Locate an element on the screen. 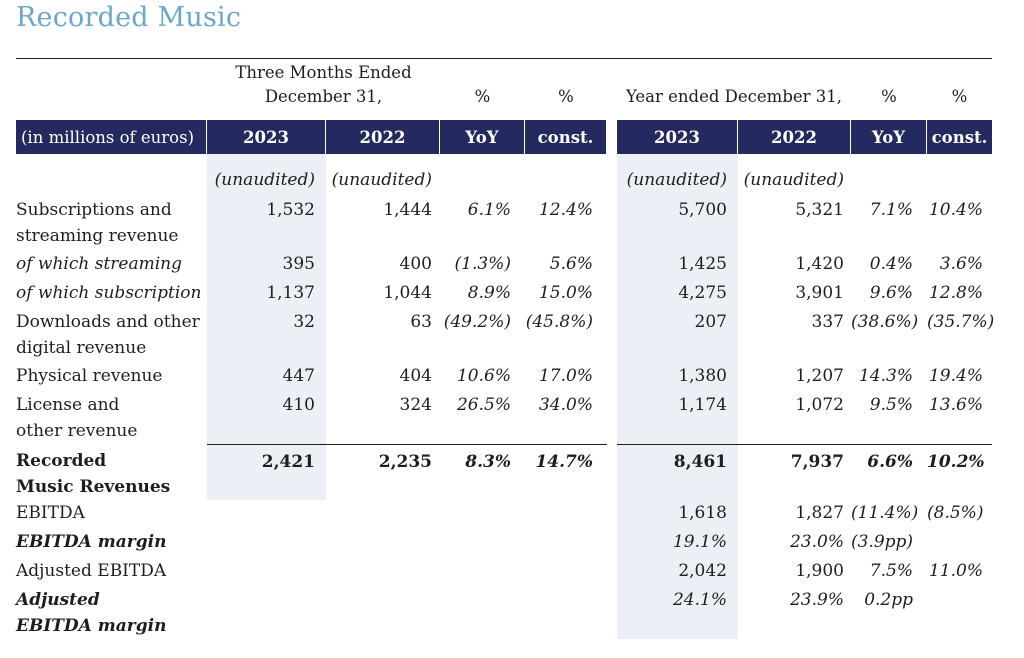 The image size is (1024, 658). cell-q2022: 2,235 is located at coordinates (383, 472).